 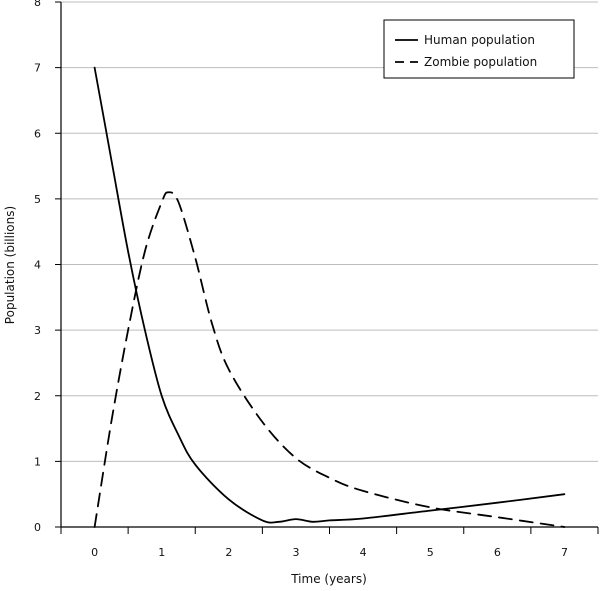 I want to click on y-tick-label: 1, so click(x=37, y=461).